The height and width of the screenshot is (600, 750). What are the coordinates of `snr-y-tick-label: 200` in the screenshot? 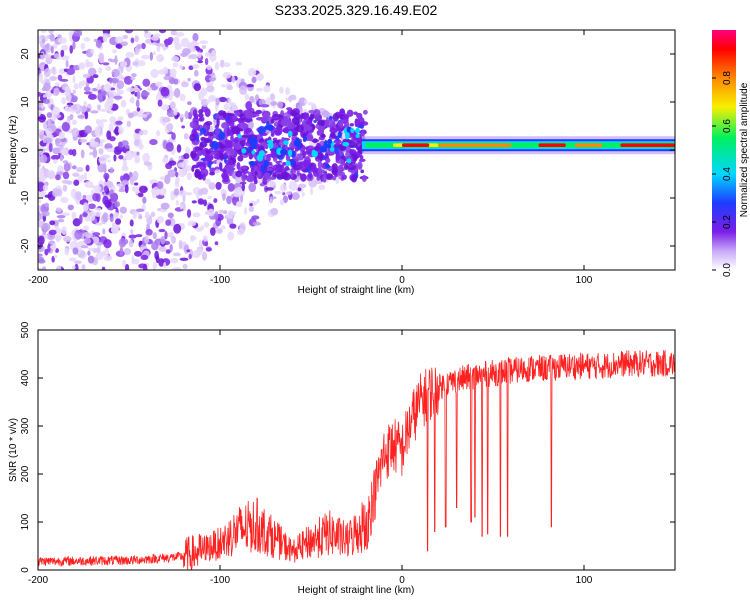 It's located at (25, 473).